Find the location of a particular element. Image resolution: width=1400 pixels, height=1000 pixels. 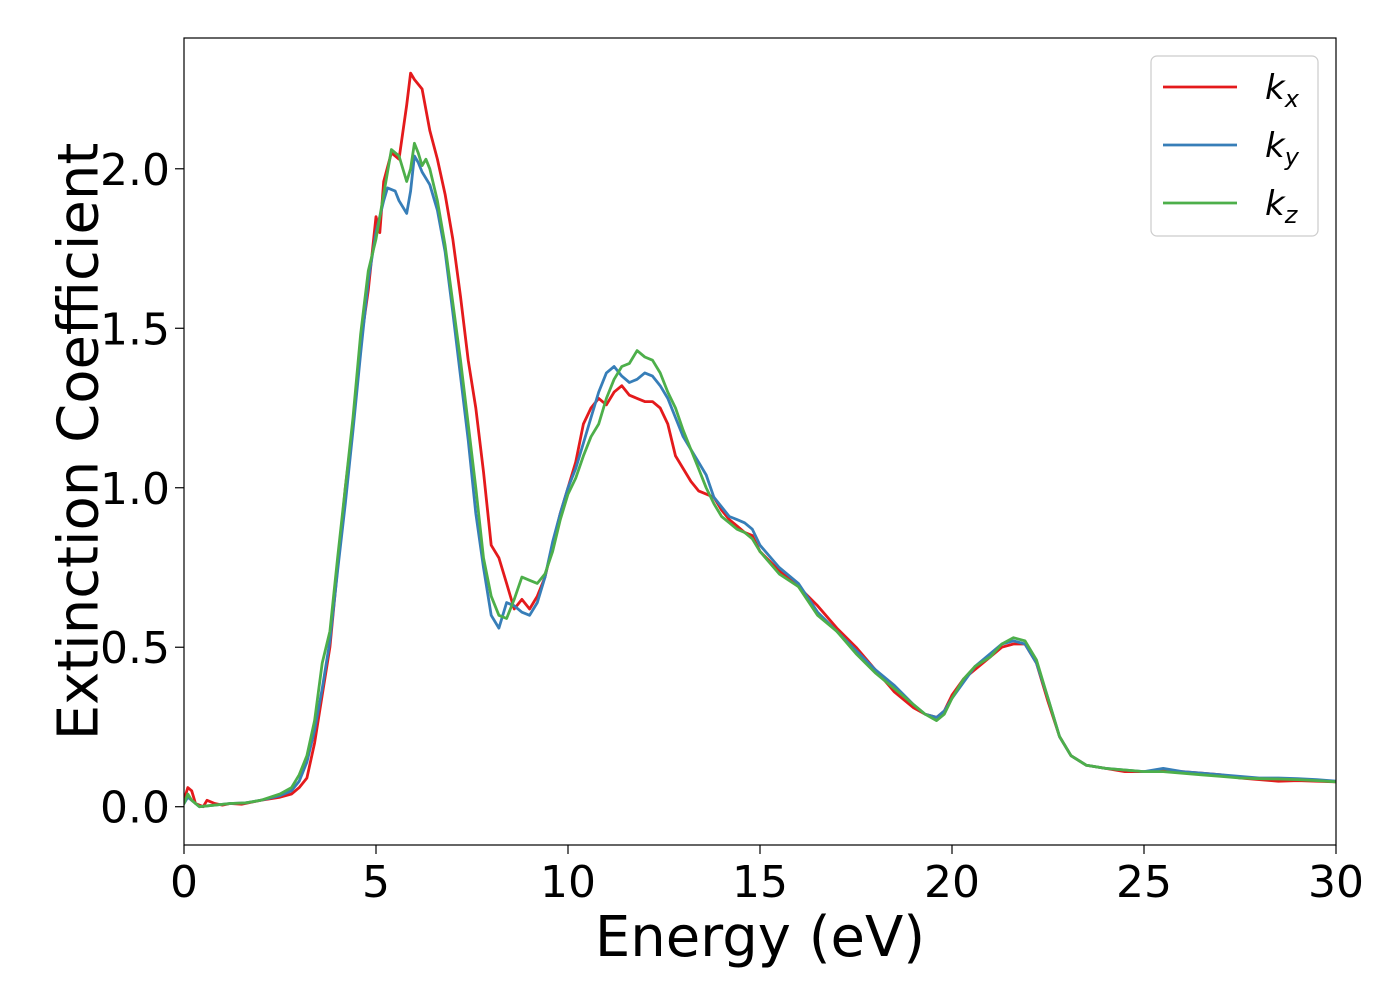

x-tick-label: 10 is located at coordinates (568, 882).